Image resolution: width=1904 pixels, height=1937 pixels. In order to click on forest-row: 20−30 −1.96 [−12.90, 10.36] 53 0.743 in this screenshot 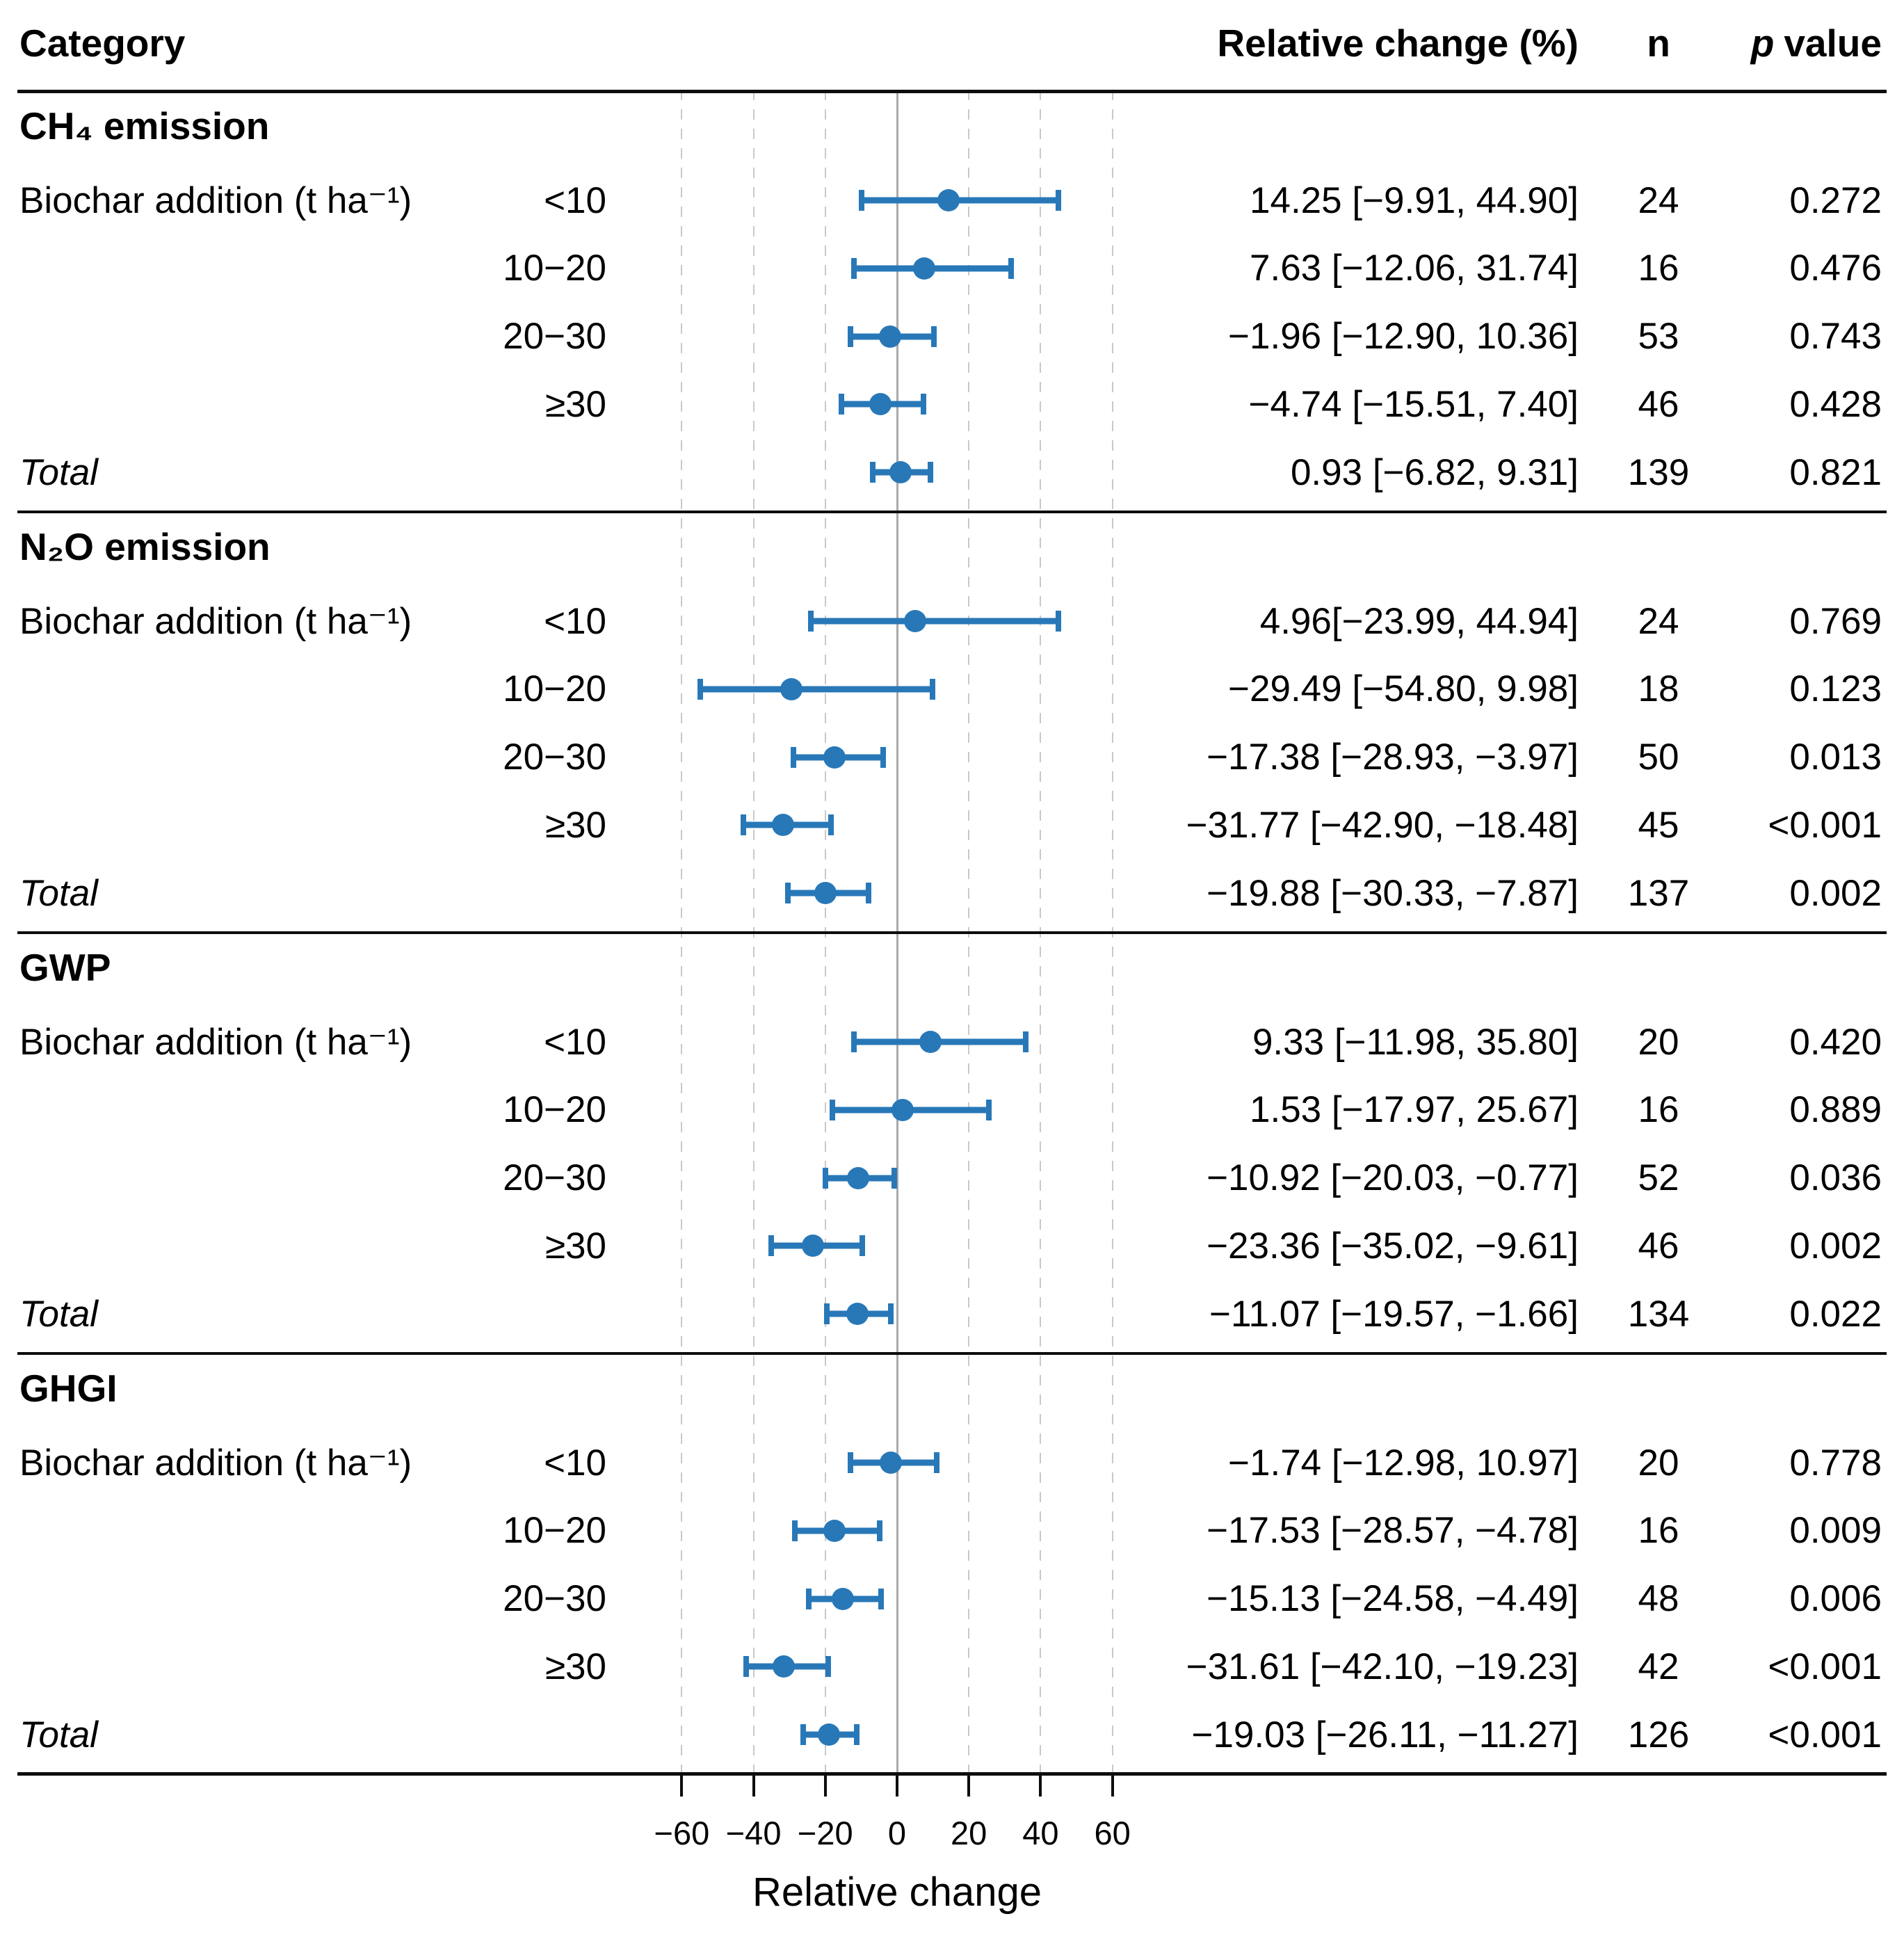, I will do `click(952, 336)`.